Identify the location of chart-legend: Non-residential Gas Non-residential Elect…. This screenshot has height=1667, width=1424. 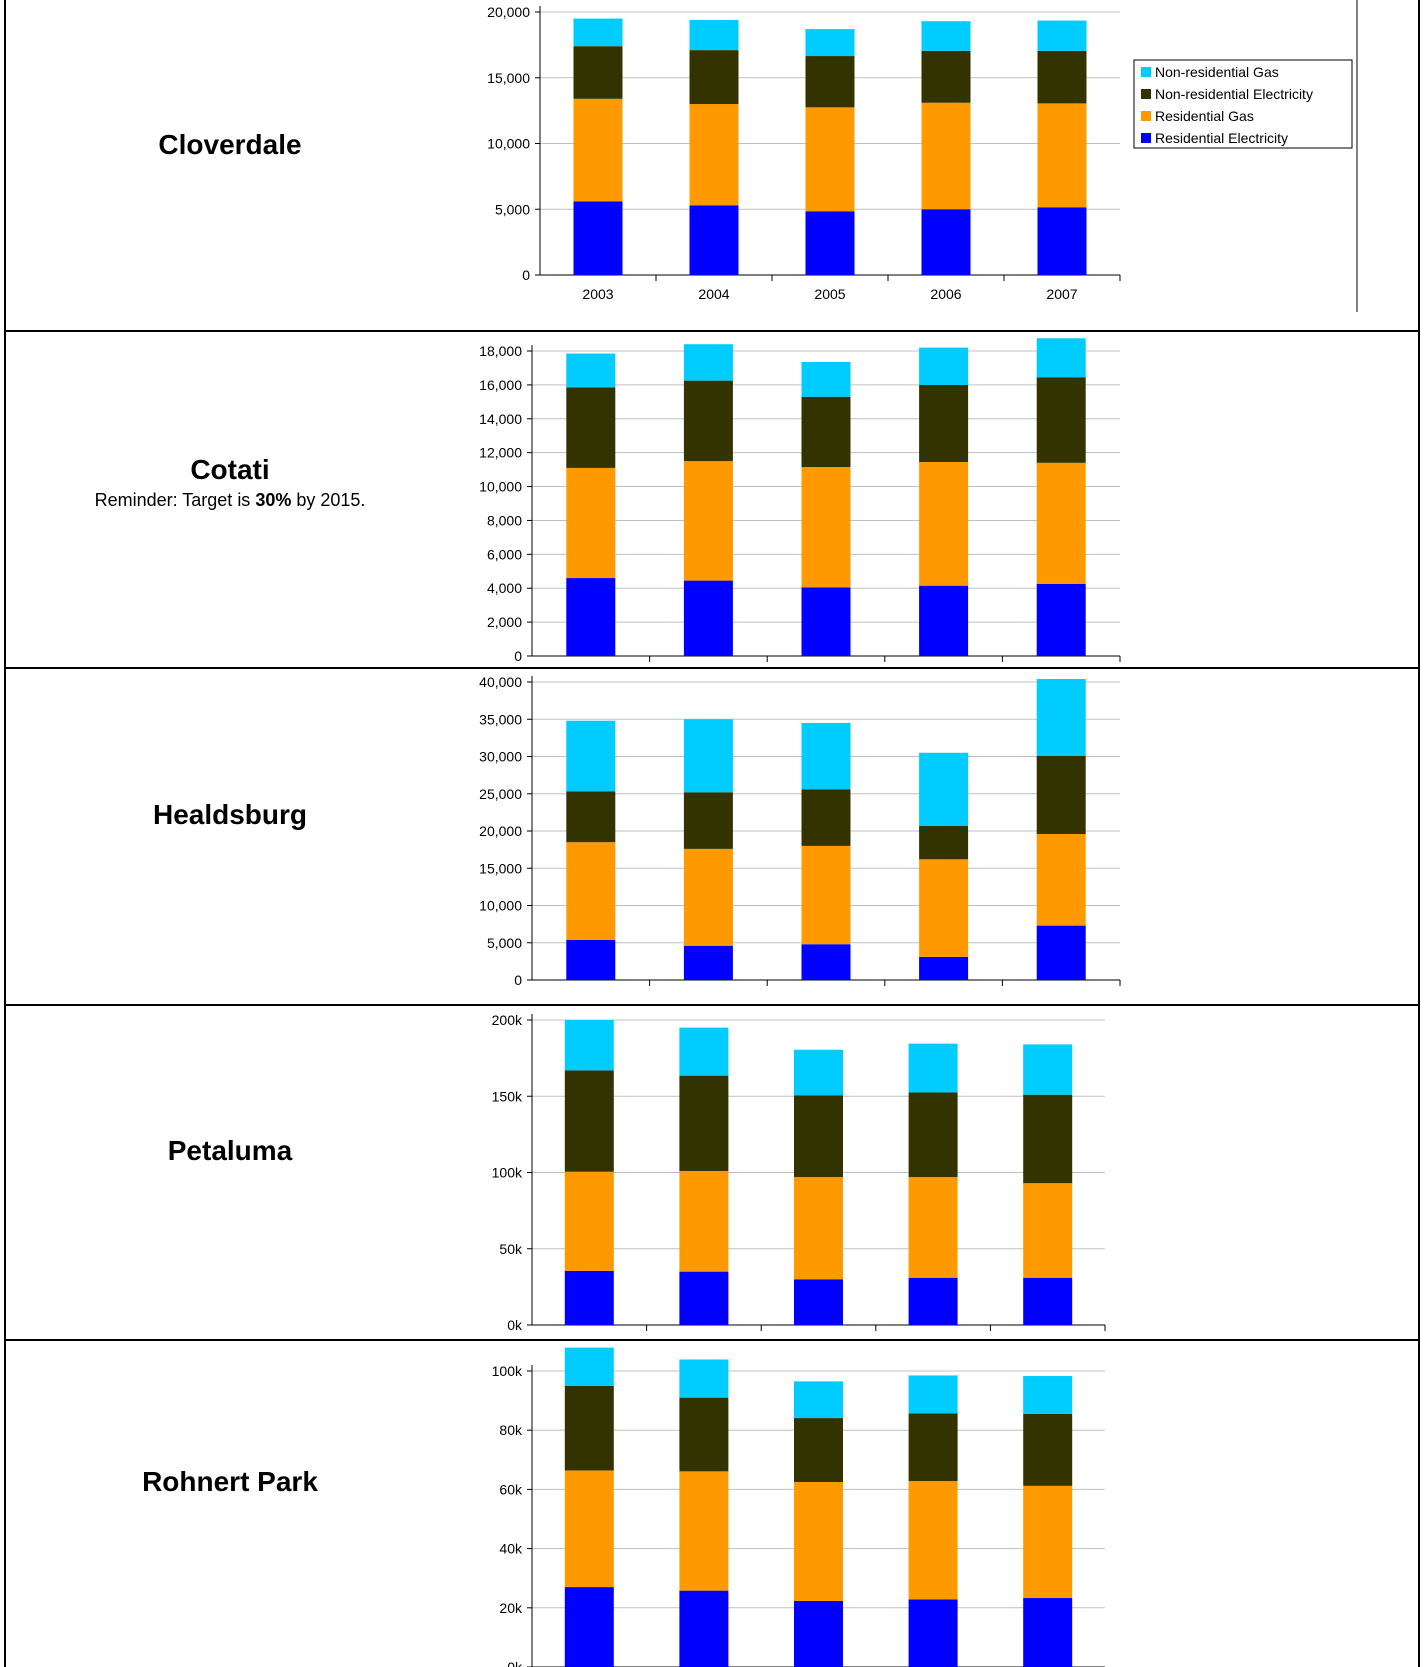
(1243, 104).